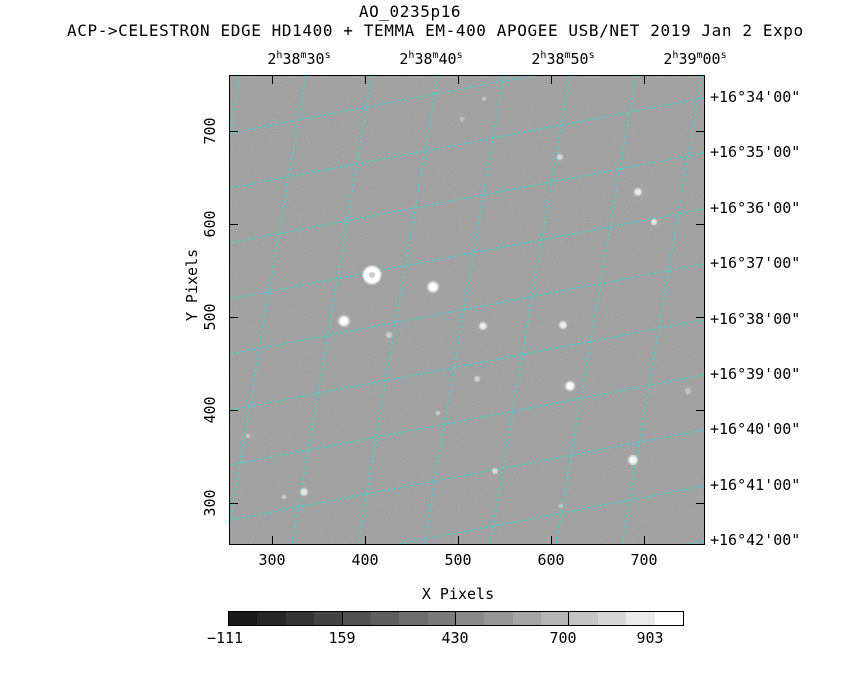  Describe the element at coordinates (210, 131) in the screenshot. I see `y-tick-label: 700` at that location.